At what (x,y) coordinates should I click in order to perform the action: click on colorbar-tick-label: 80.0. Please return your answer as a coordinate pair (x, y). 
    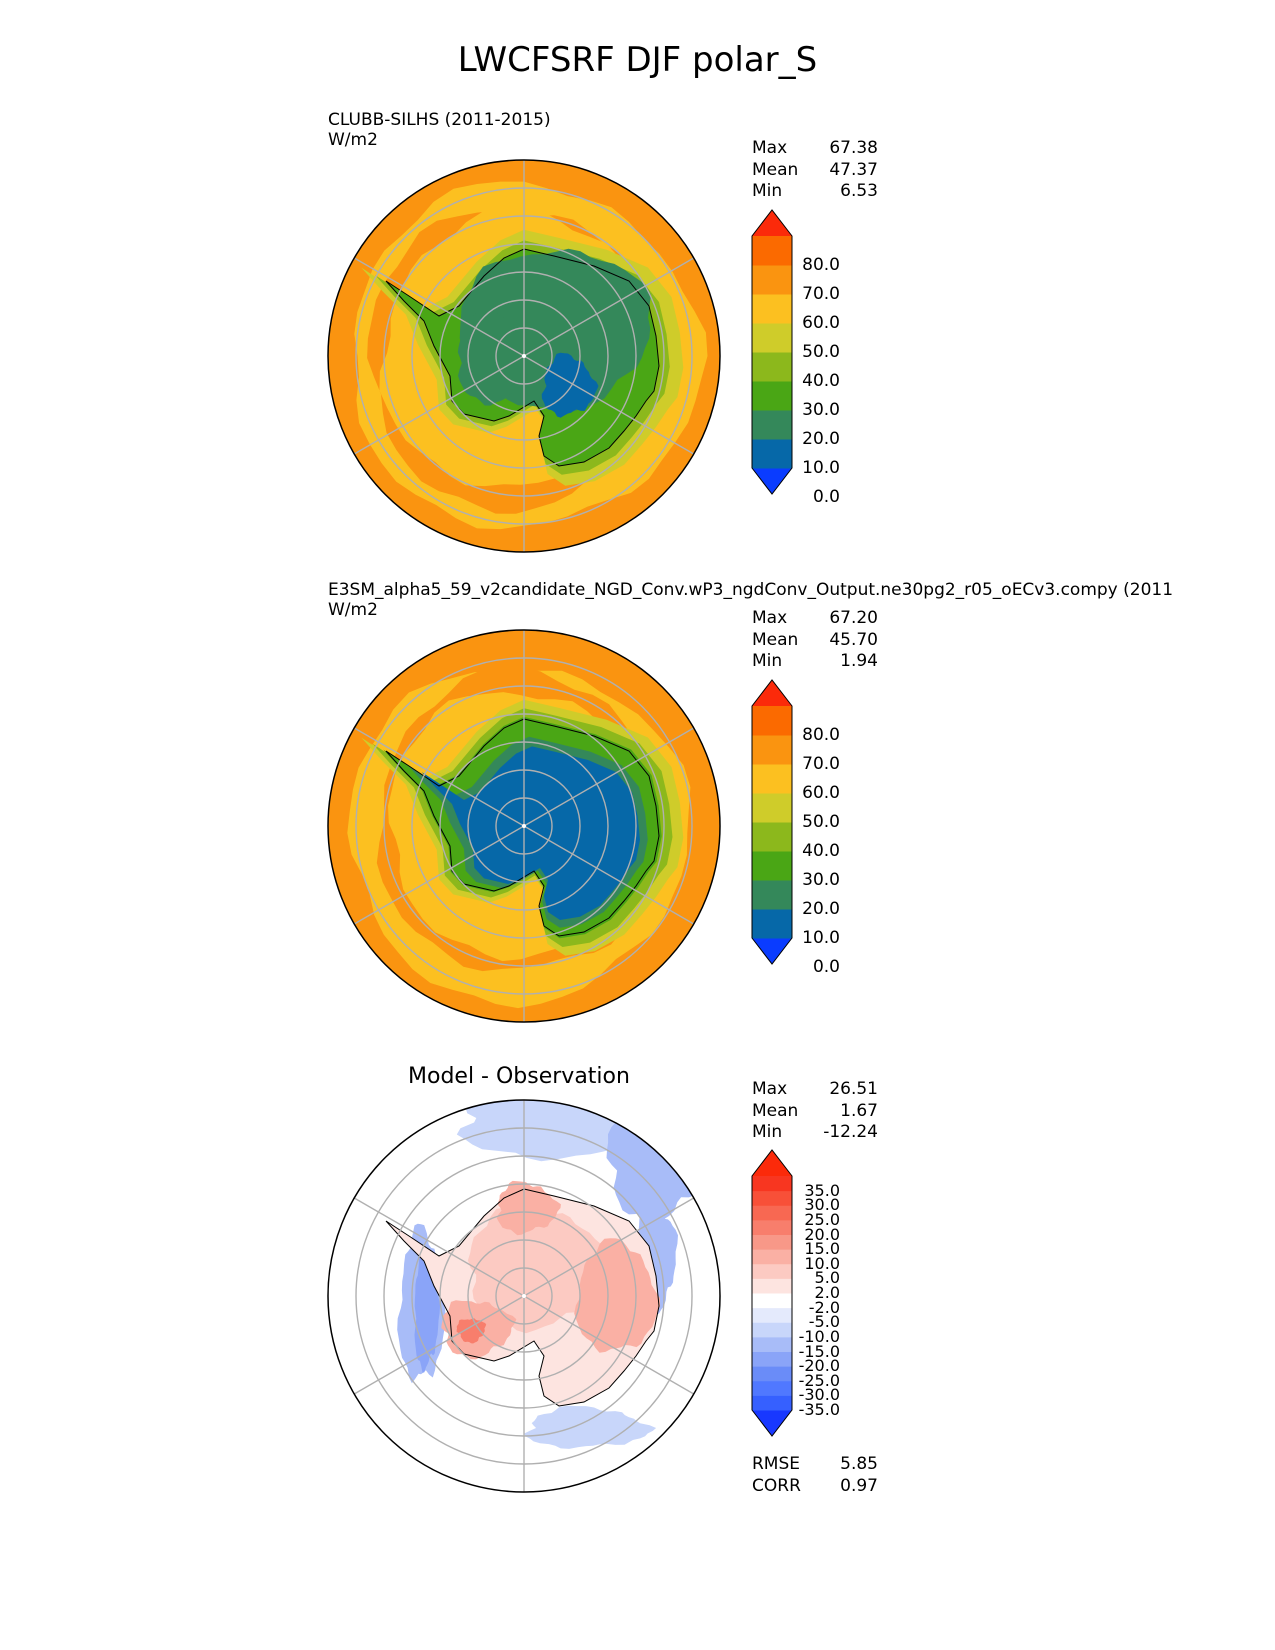
    Looking at the image, I should click on (821, 265).